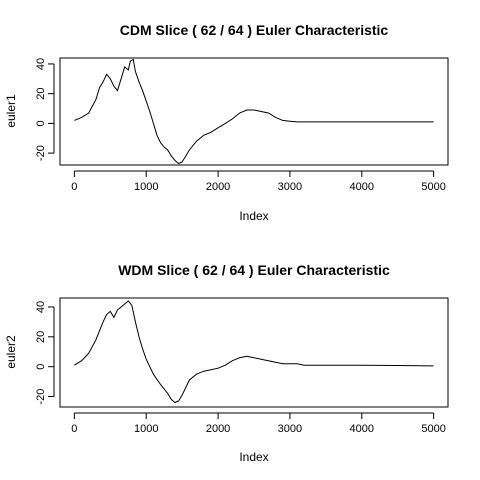  What do you see at coordinates (11, 352) in the screenshot?
I see `y-axis-label: euler2` at bounding box center [11, 352].